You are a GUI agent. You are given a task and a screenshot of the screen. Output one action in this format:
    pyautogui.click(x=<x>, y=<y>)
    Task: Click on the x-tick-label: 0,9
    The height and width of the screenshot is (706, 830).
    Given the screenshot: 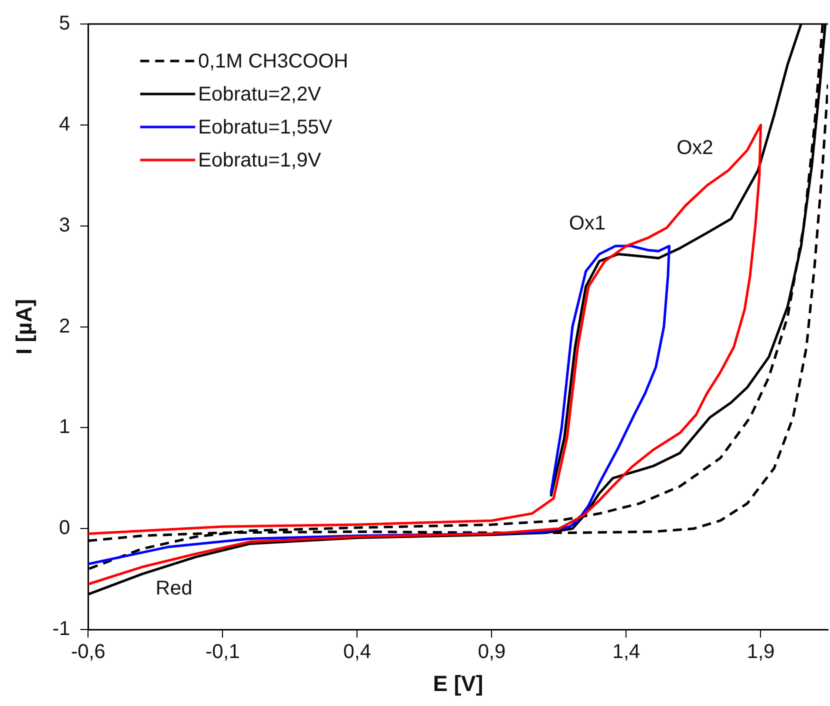 What is the action you would take?
    pyautogui.click(x=492, y=652)
    